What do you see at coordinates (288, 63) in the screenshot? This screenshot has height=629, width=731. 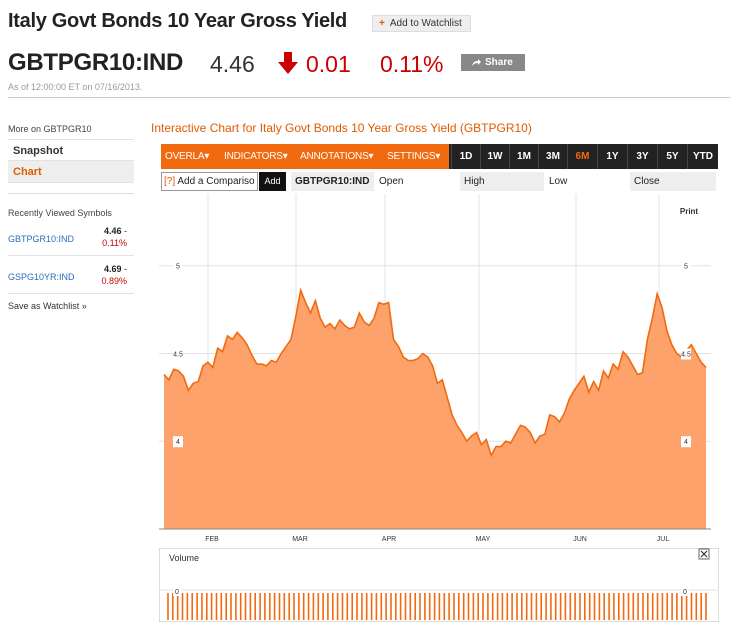 I see `down-arrow-icon` at bounding box center [288, 63].